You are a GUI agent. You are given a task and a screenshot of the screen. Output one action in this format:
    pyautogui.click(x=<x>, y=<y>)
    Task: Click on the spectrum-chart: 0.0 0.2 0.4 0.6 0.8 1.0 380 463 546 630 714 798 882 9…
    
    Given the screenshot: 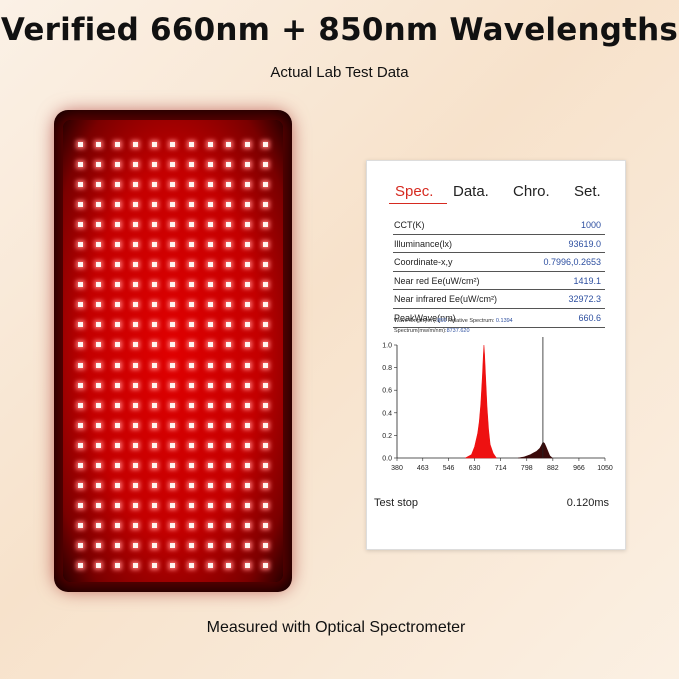 What is the action you would take?
    pyautogui.click(x=497, y=404)
    